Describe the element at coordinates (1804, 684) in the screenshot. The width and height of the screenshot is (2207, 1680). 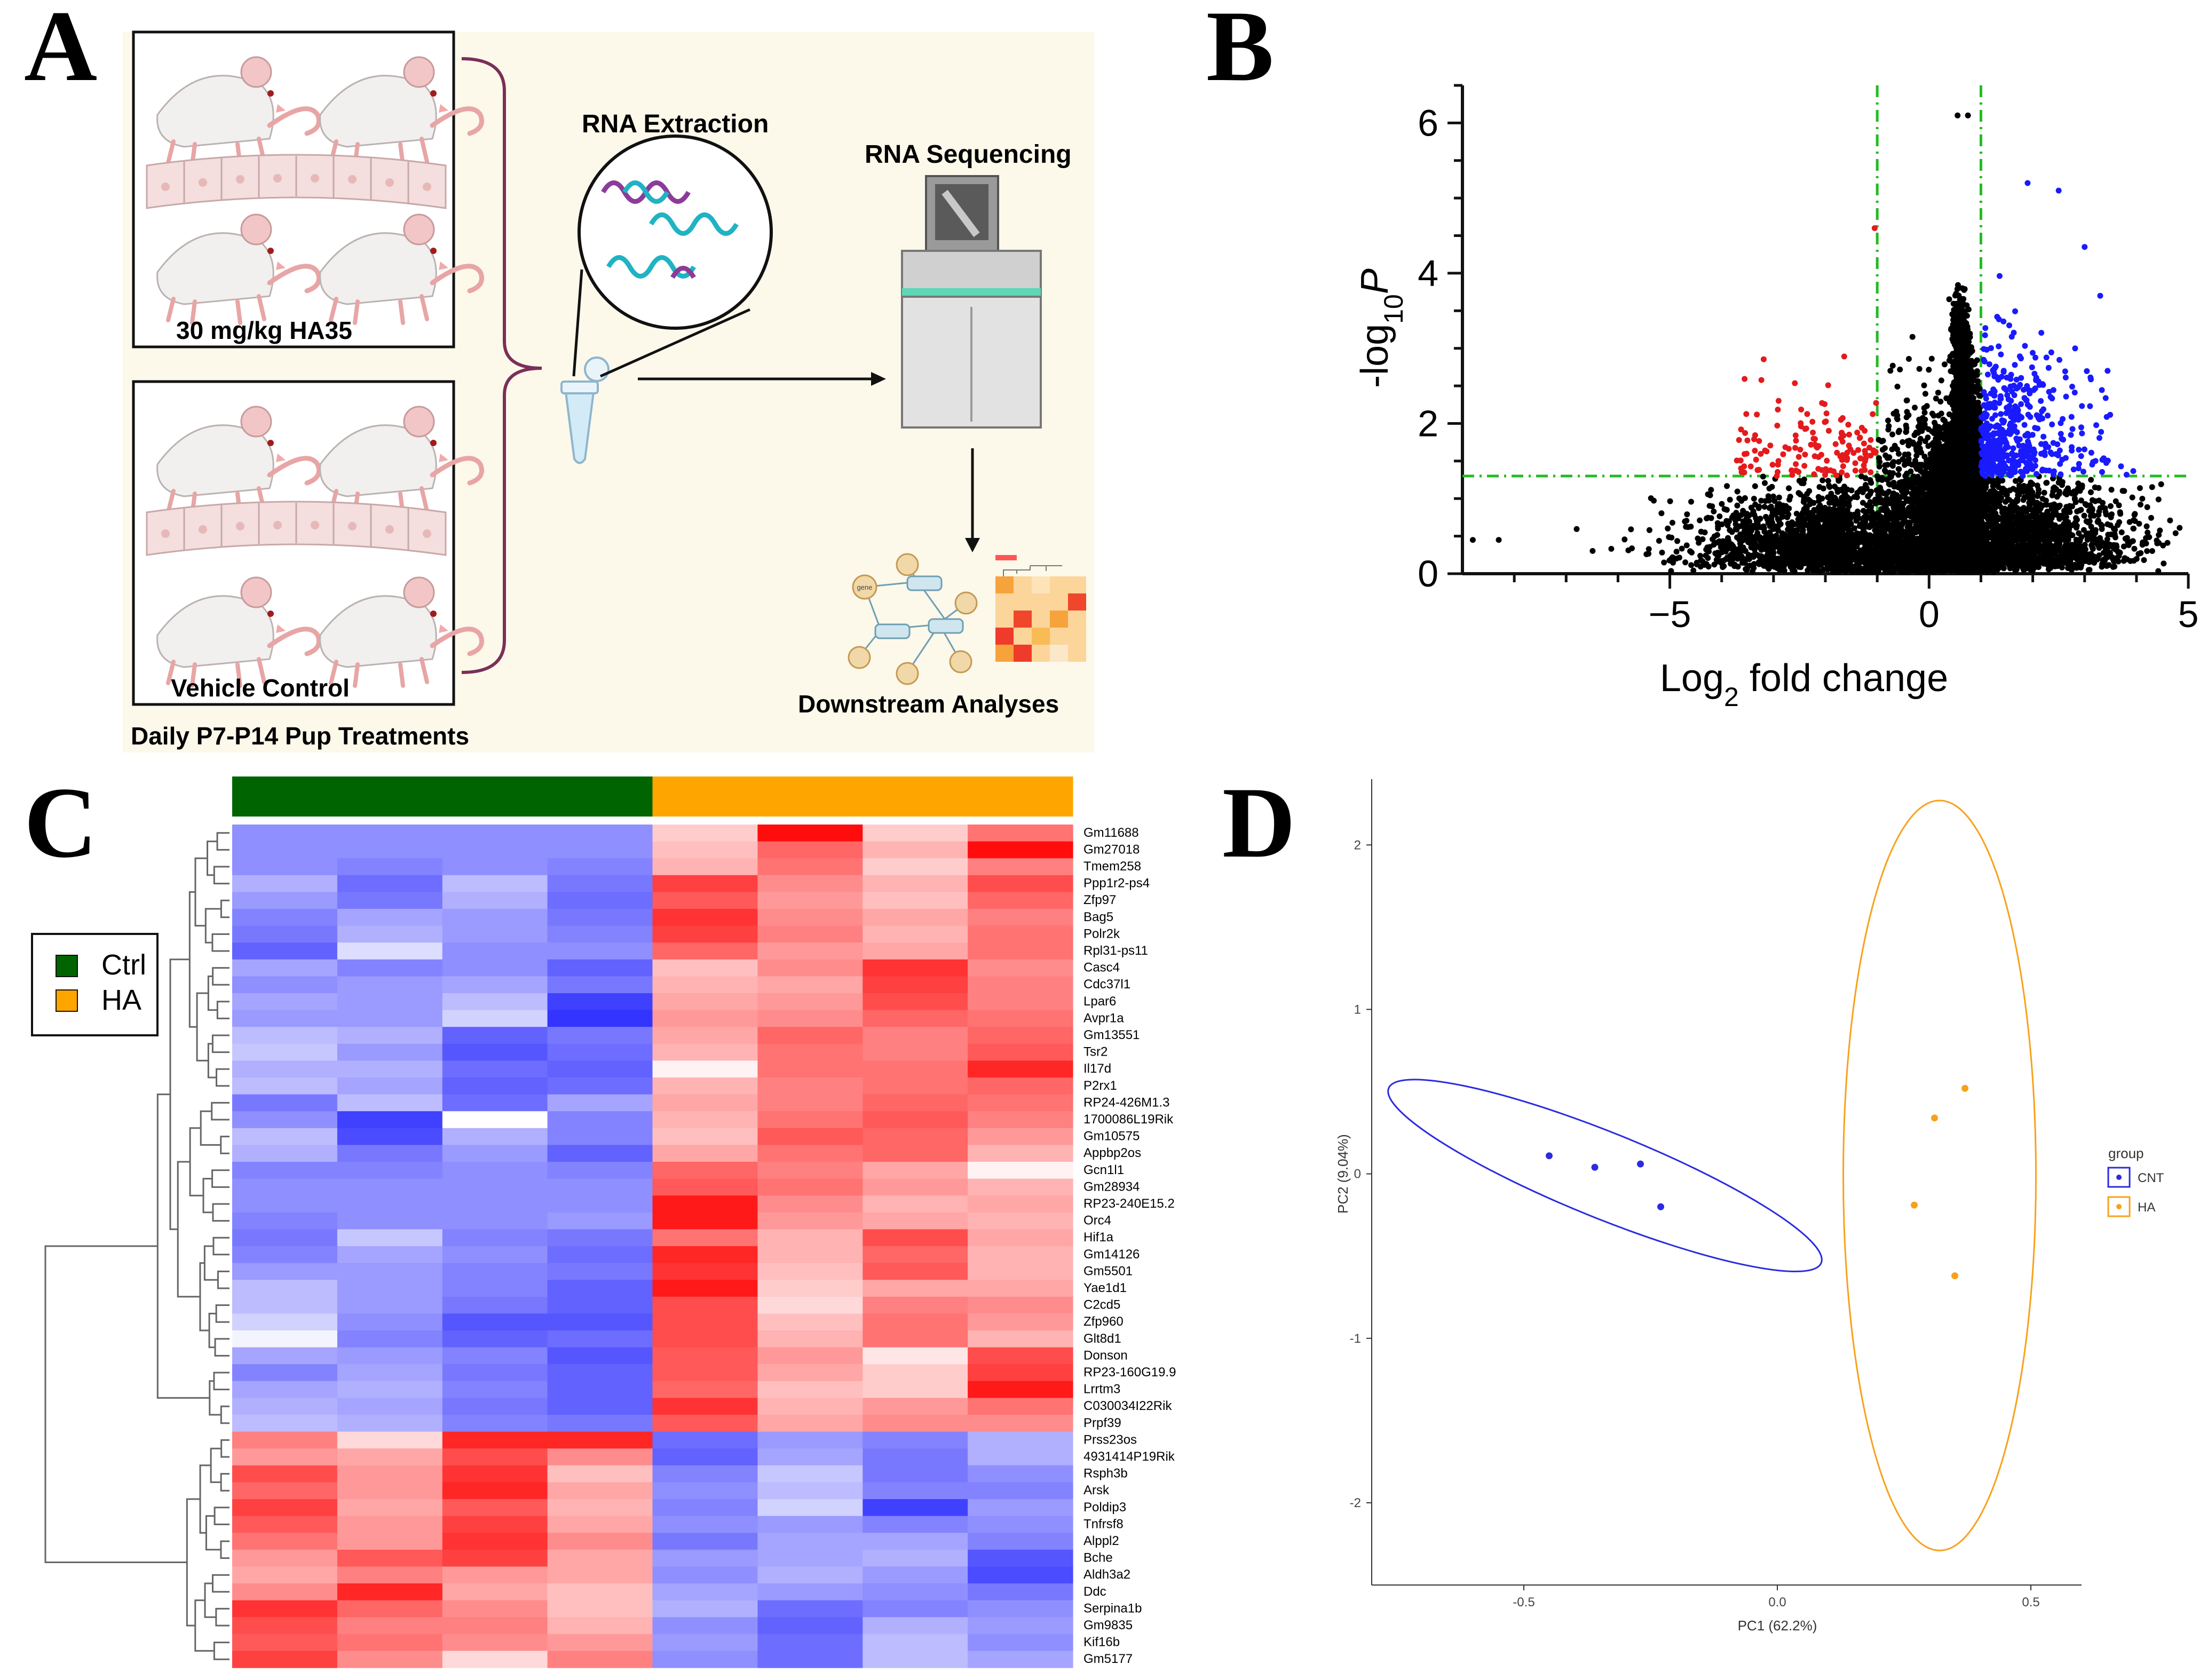
I see `volcano-x-axis-label: Log2 fold change` at that location.